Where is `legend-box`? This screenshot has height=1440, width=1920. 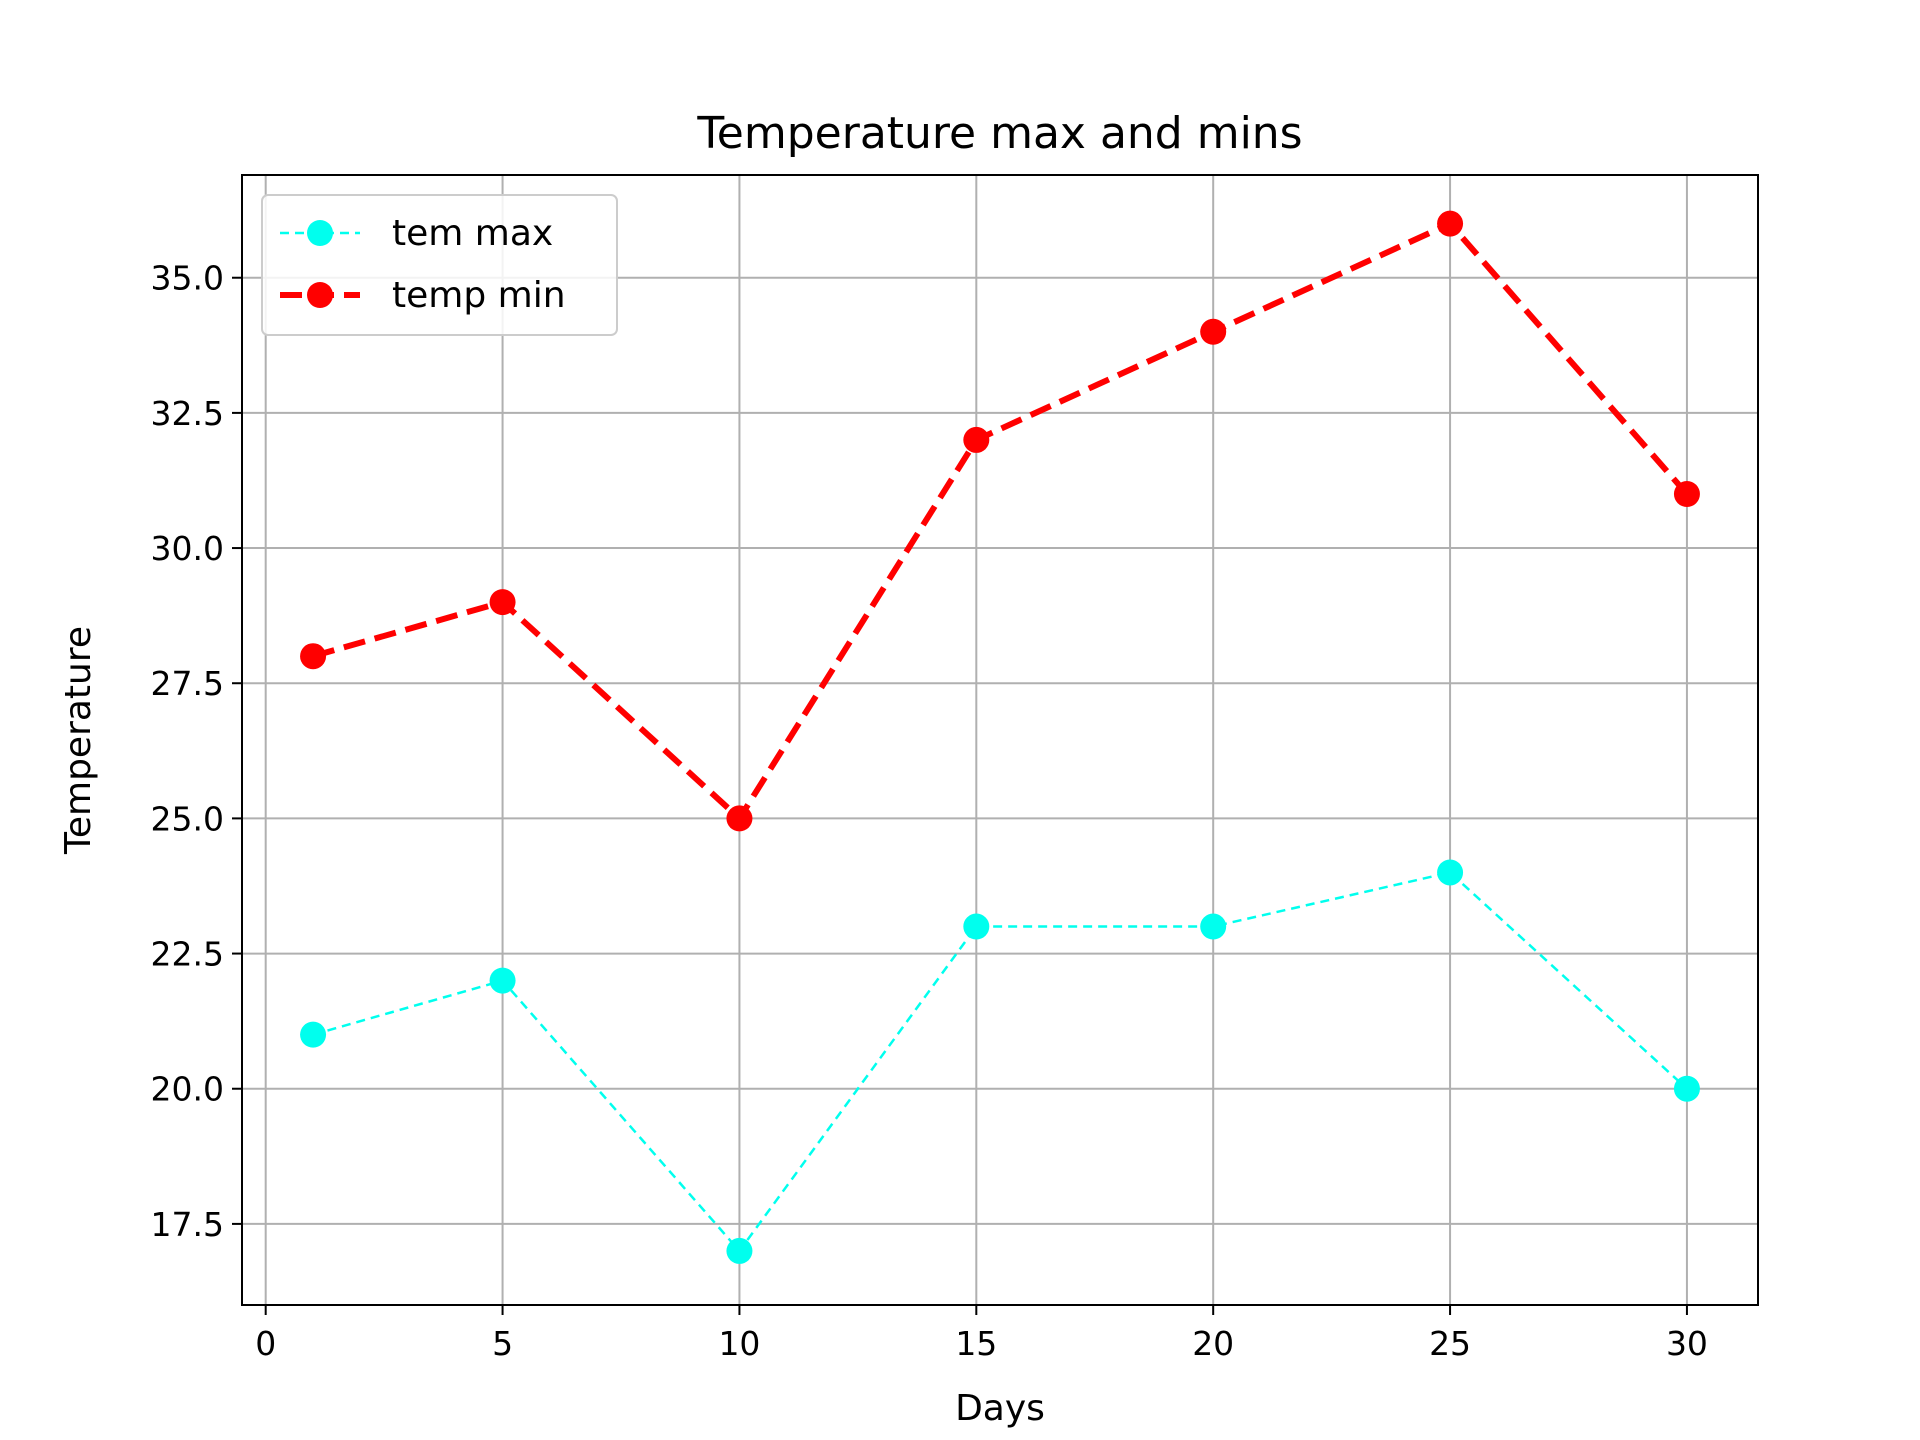 legend-box is located at coordinates (439, 265).